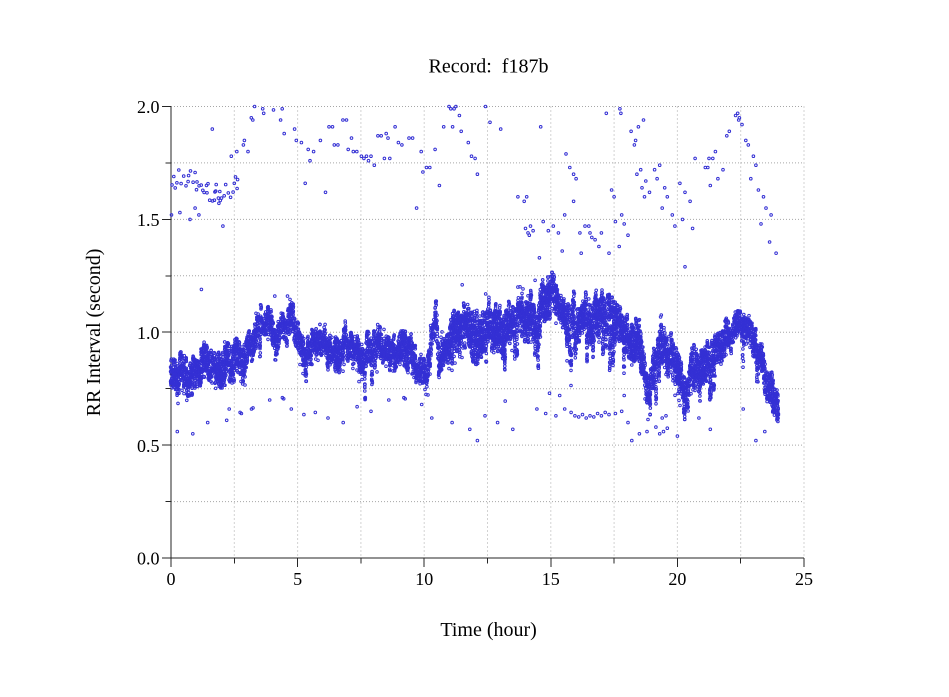  I want to click on svg-text: 2.0, so click(148, 107).